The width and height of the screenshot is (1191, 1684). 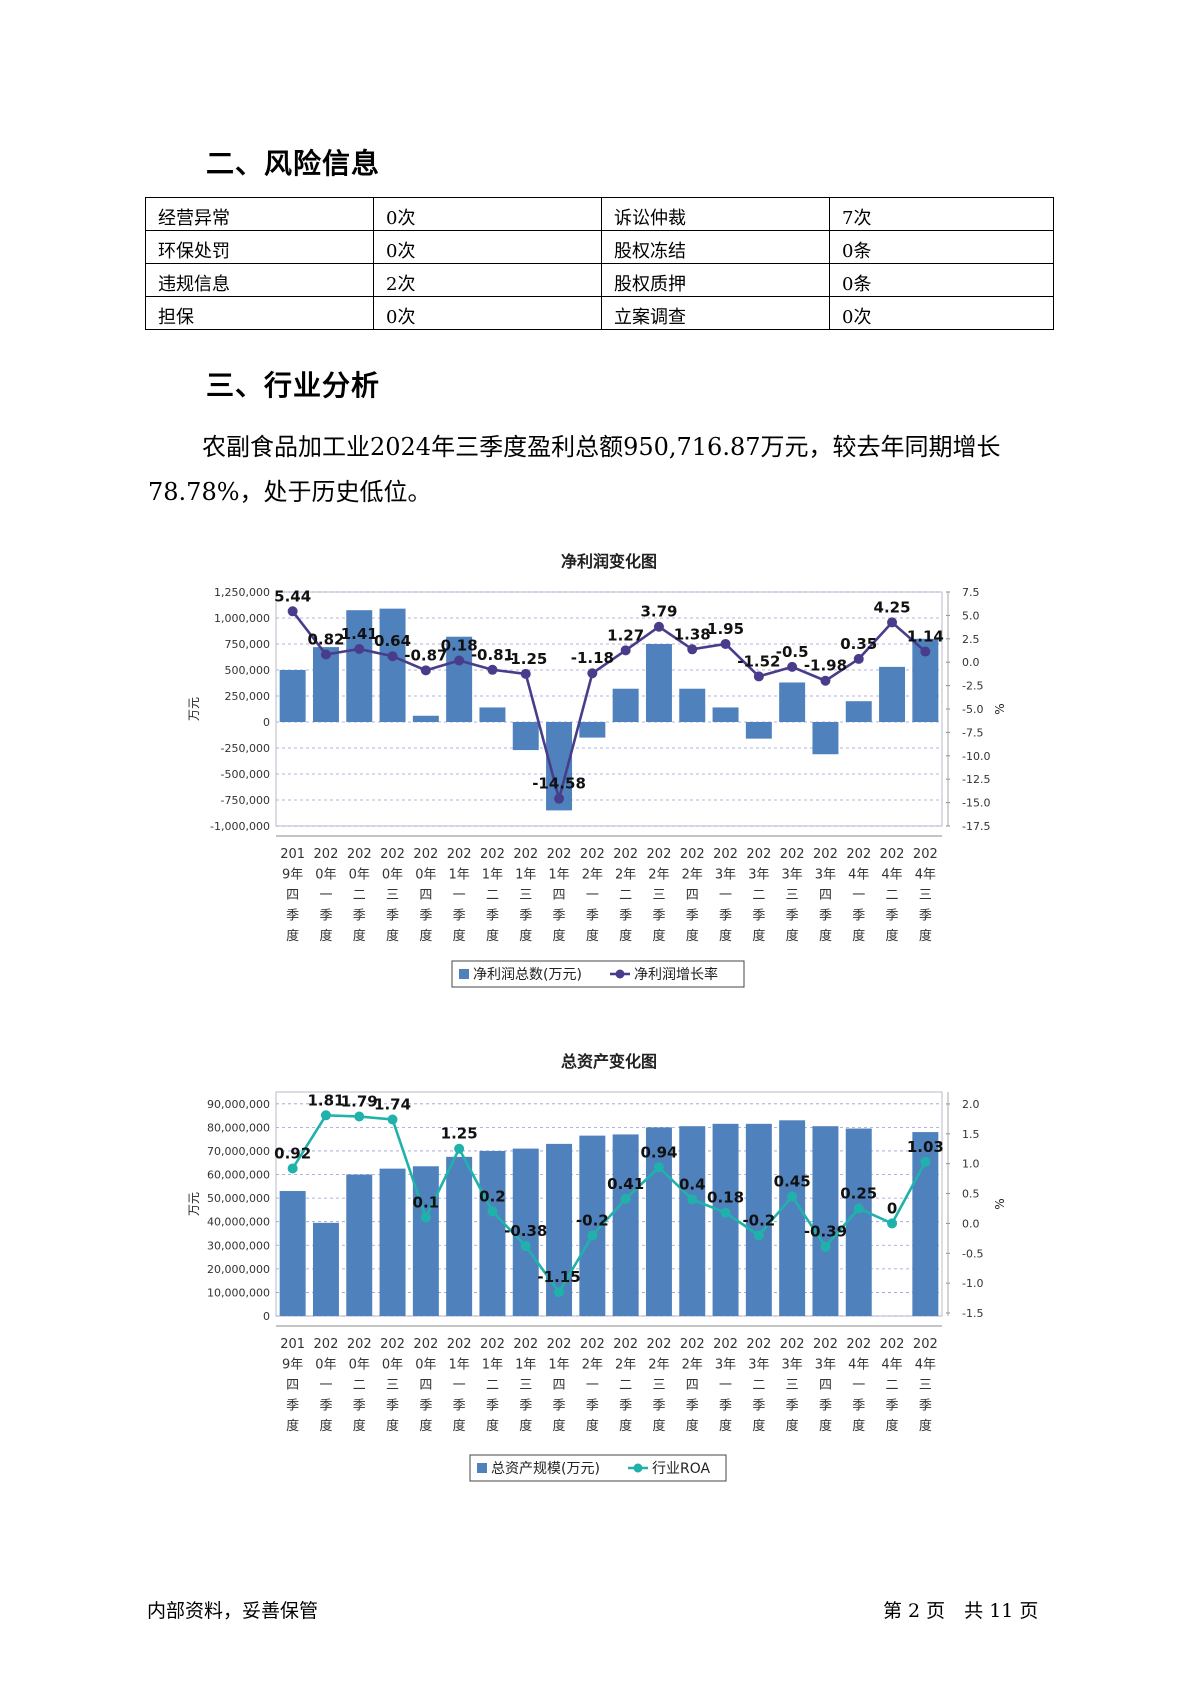 I want to click on y2-tick-label: 5.0, so click(x=971, y=615).